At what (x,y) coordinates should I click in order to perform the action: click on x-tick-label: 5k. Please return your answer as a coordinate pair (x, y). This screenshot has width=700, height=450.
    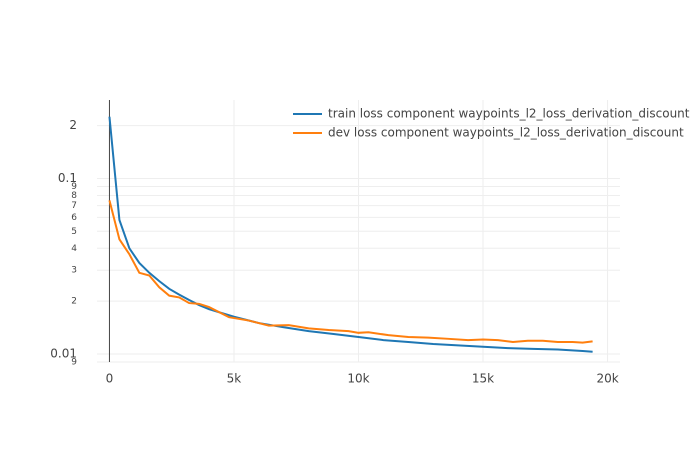
    Looking at the image, I should click on (234, 379).